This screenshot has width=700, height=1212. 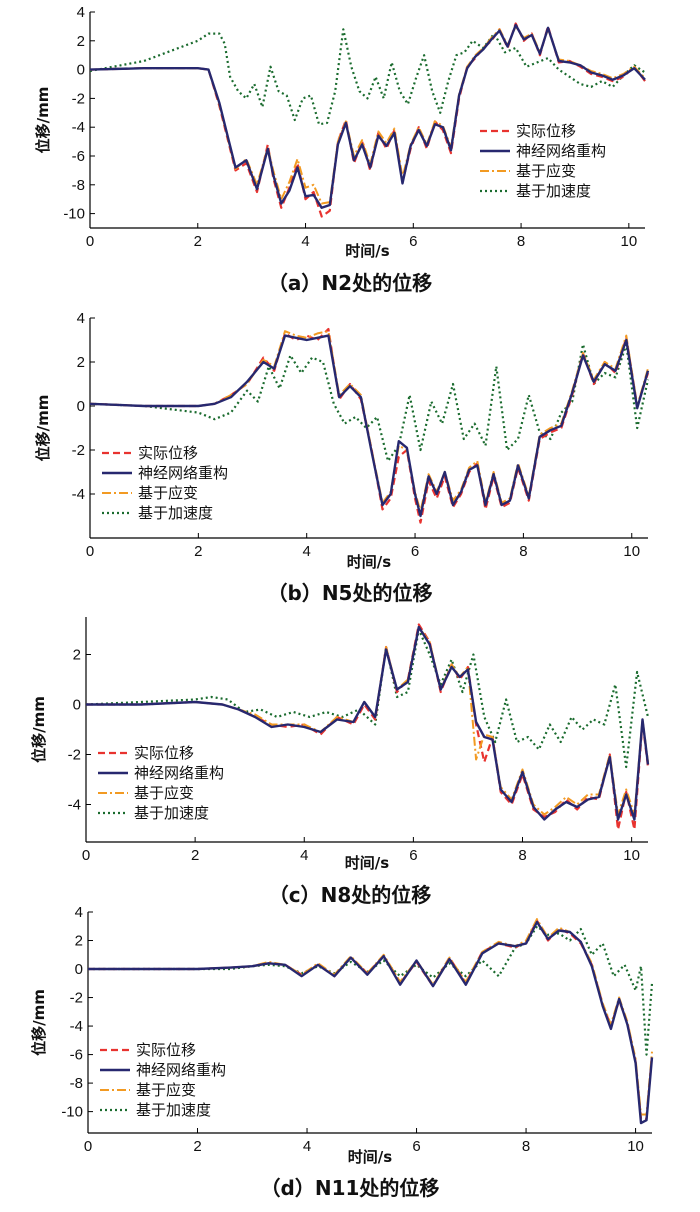 I want to click on panel-caption: （b）N5处的位移, so click(x=350, y=593).